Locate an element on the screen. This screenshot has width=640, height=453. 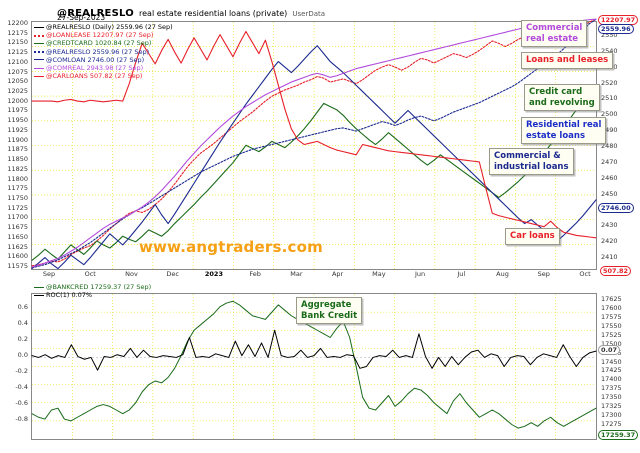
axis-tick-label: 11625 is located at coordinates (17, 246).